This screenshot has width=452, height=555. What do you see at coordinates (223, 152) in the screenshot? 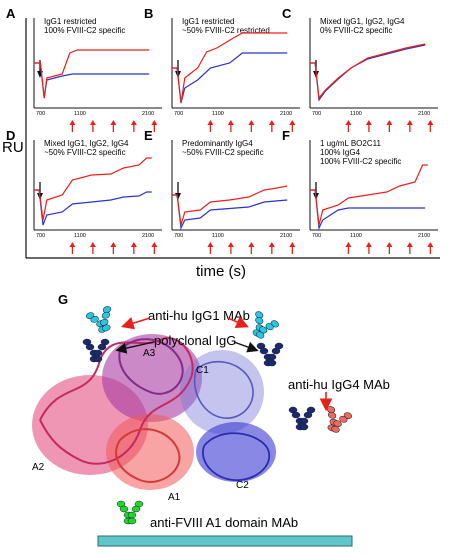
I see `panel-description: ~50% FVIII-C2 specific` at bounding box center [223, 152].